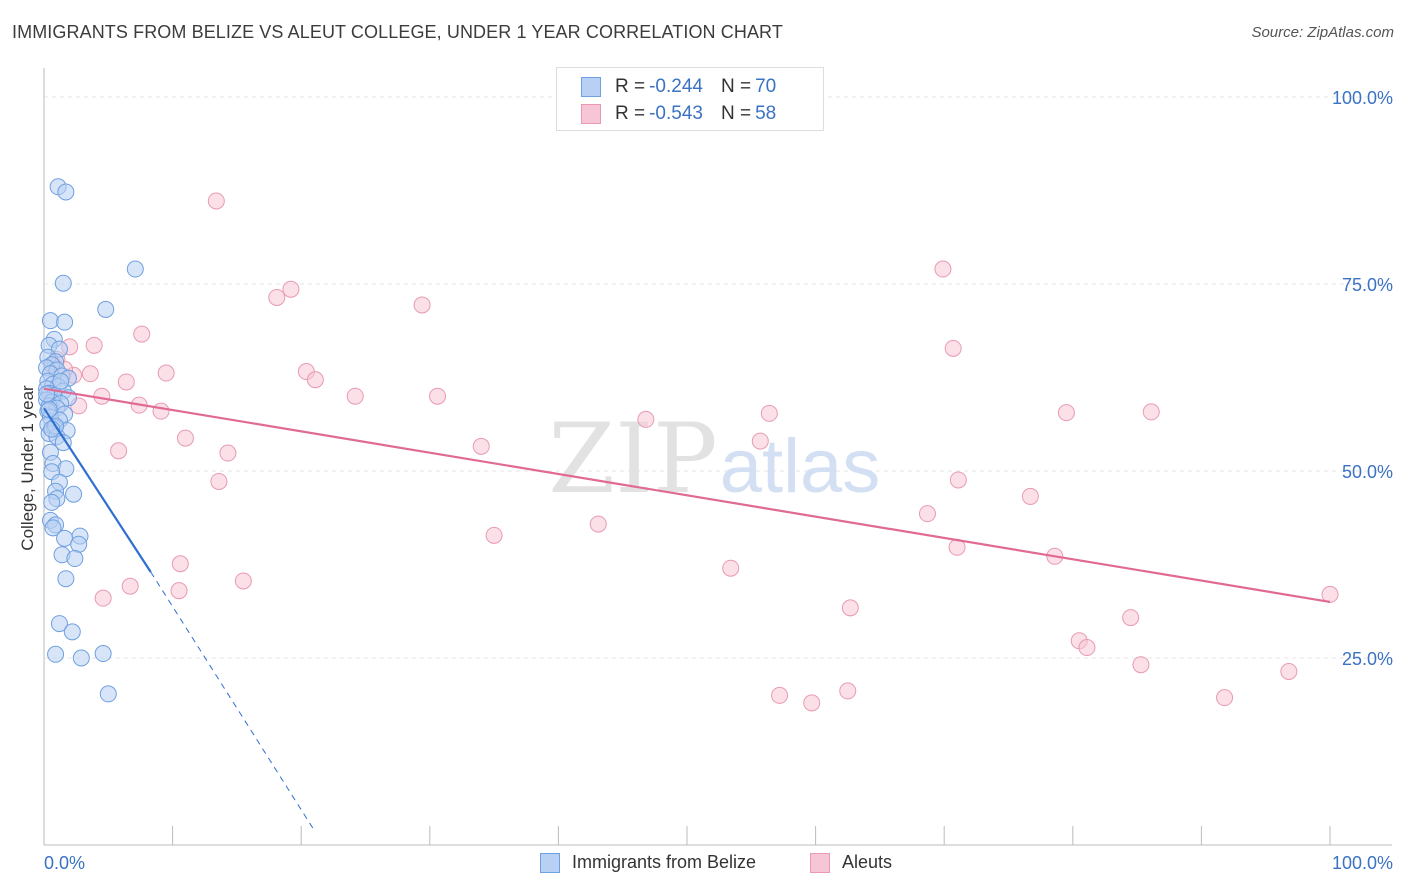 This screenshot has height=892, width=1406. I want to click on source-label: Source: ZipAtlas.com, so click(1322, 32).